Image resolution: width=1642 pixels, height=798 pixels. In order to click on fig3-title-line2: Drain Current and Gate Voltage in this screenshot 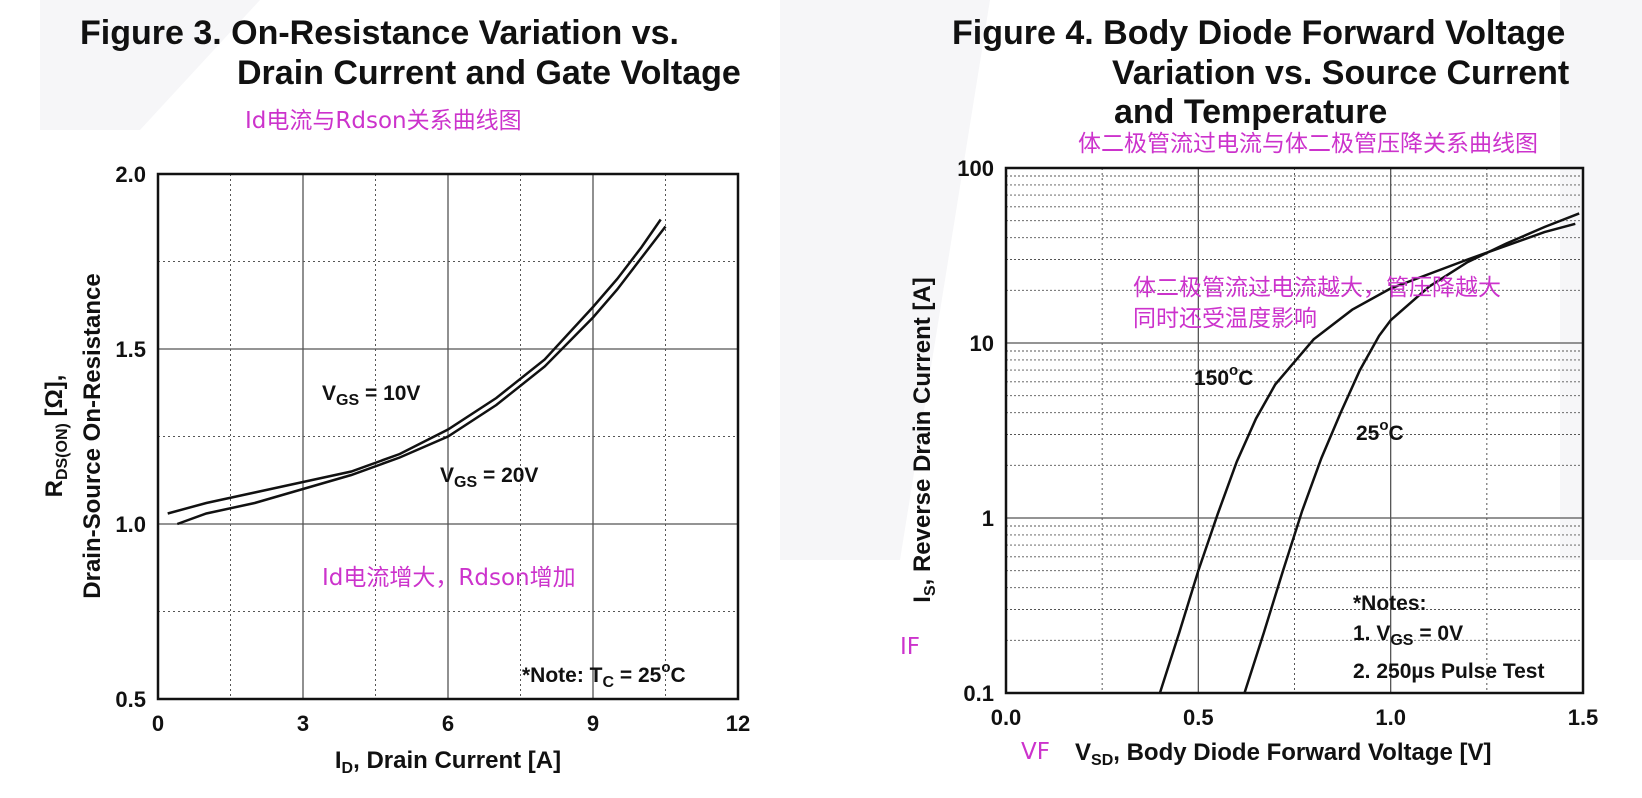, I will do `click(489, 73)`.